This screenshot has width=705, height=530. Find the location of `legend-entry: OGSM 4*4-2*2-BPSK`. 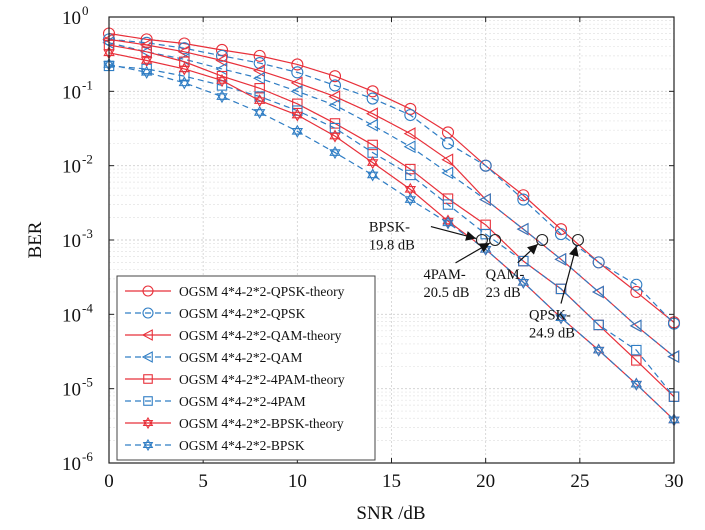

legend-entry: OGSM 4*4-2*2-BPSK is located at coordinates (215, 445).